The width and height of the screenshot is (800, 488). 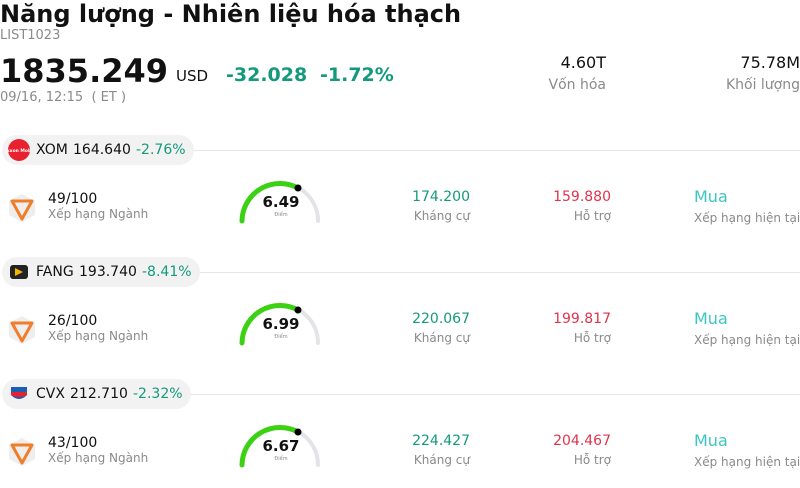 I want to click on symbol: CVX, so click(x=50, y=394).